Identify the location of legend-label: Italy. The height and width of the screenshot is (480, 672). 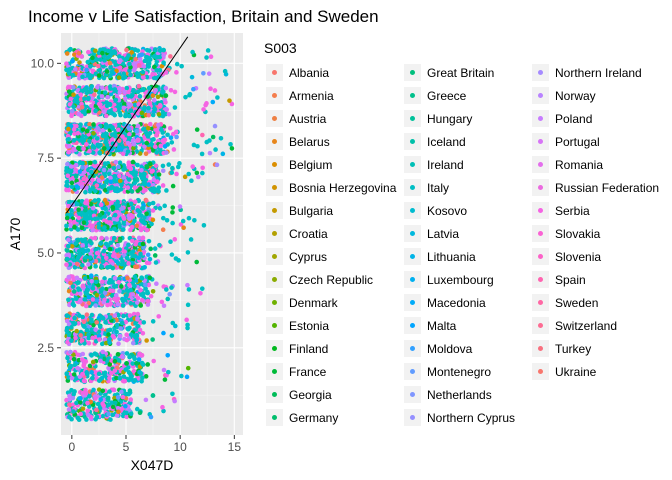
(438, 187).